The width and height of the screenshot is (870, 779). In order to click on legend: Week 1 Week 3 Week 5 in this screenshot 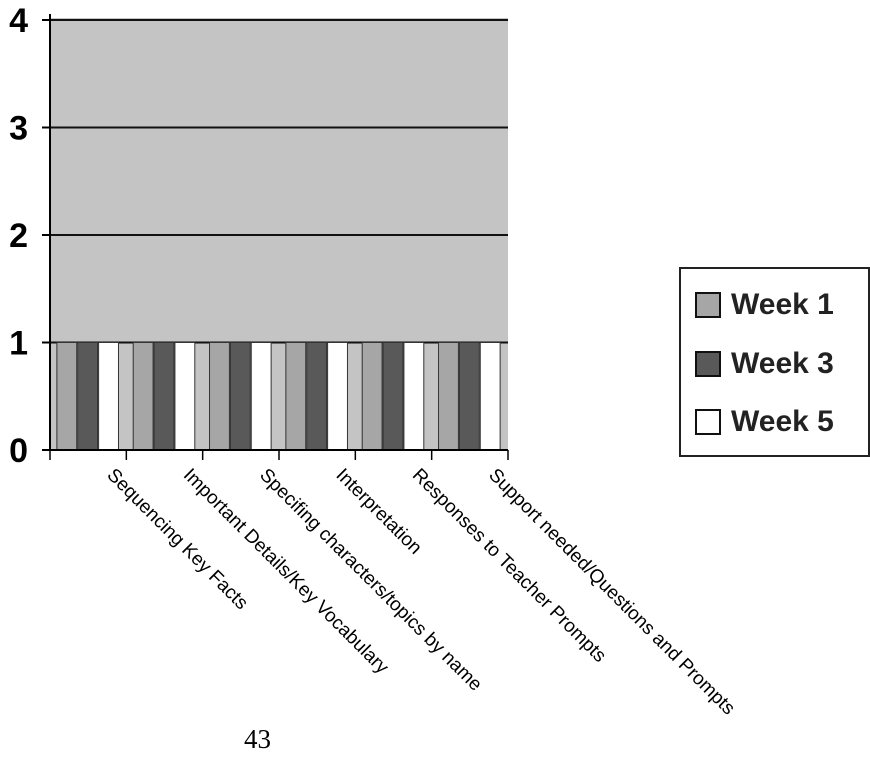, I will do `click(774, 362)`.